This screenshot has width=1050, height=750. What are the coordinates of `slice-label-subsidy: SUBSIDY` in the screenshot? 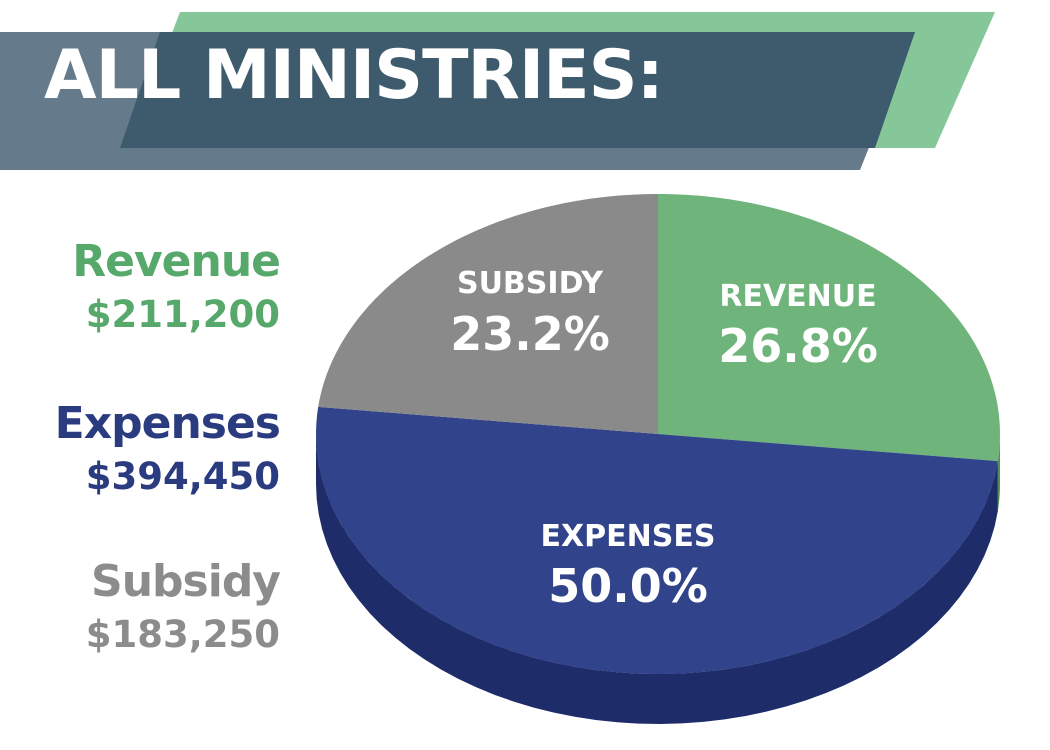 It's located at (530, 283).